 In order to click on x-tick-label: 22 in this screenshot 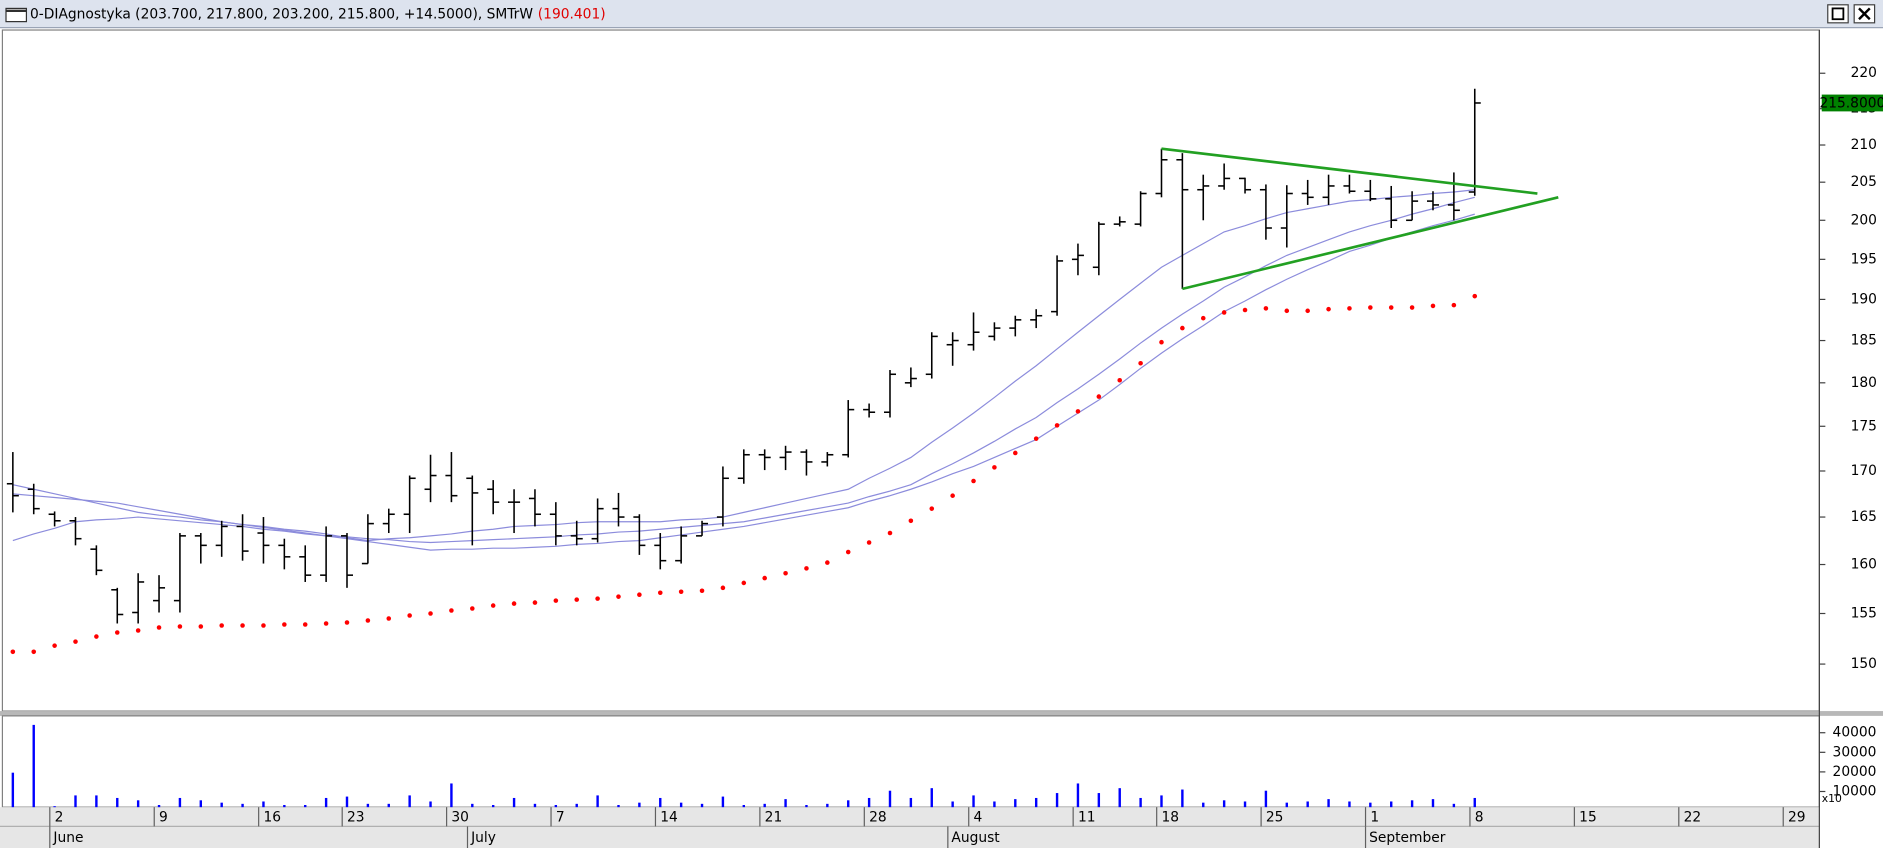, I will do `click(1693, 817)`.